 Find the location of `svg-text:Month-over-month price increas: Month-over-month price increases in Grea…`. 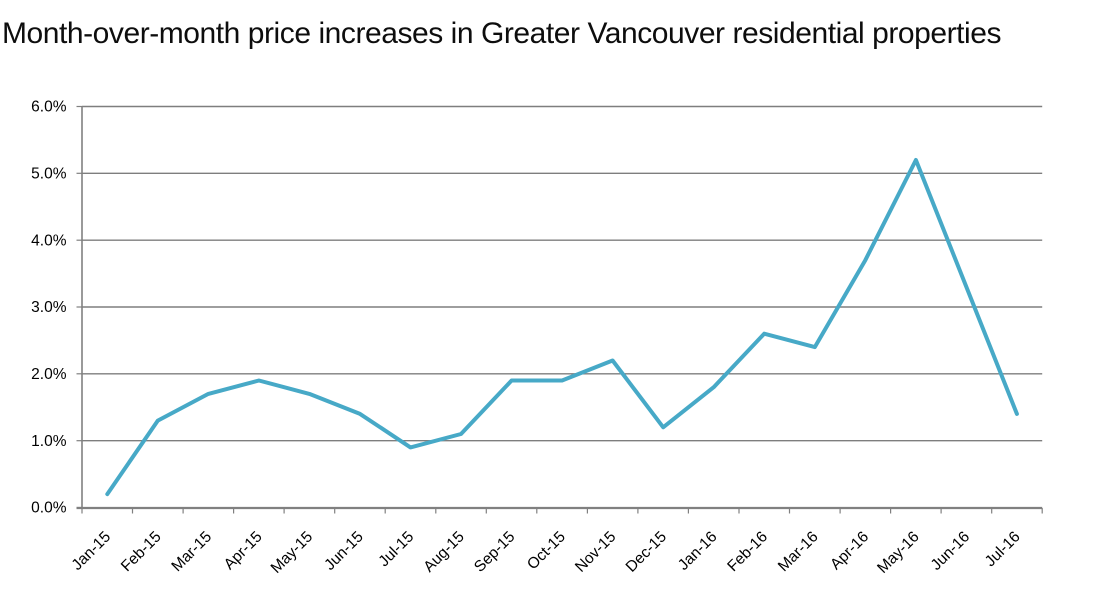

svg-text:Month-over-month price increas: Month-over-month price increases in Grea… is located at coordinates (501, 33).